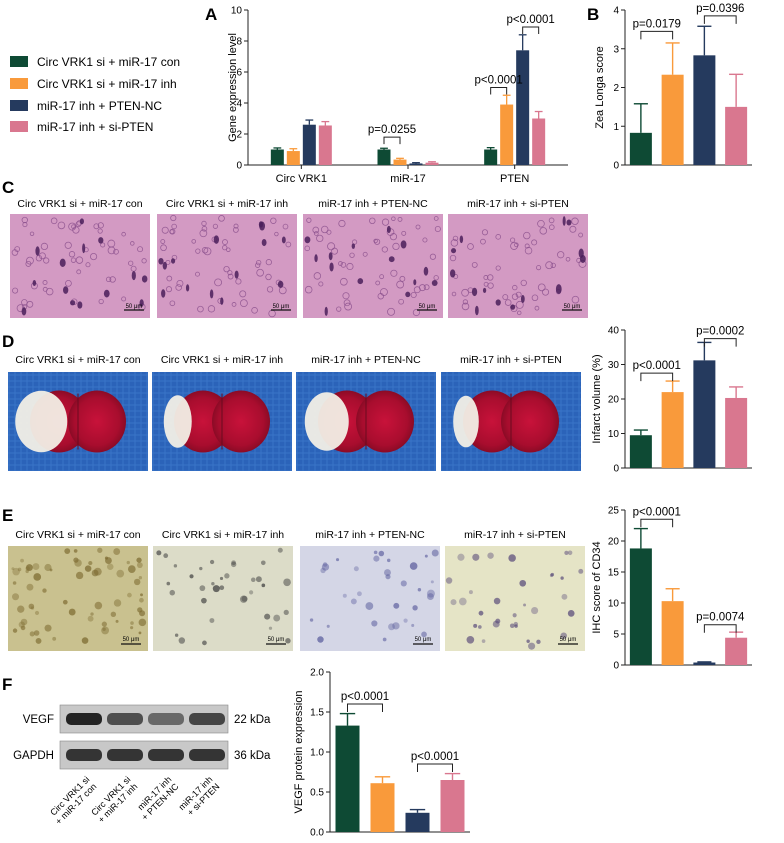  What do you see at coordinates (614, 573) in the screenshot?
I see `y-tick-label: 15` at bounding box center [614, 573].